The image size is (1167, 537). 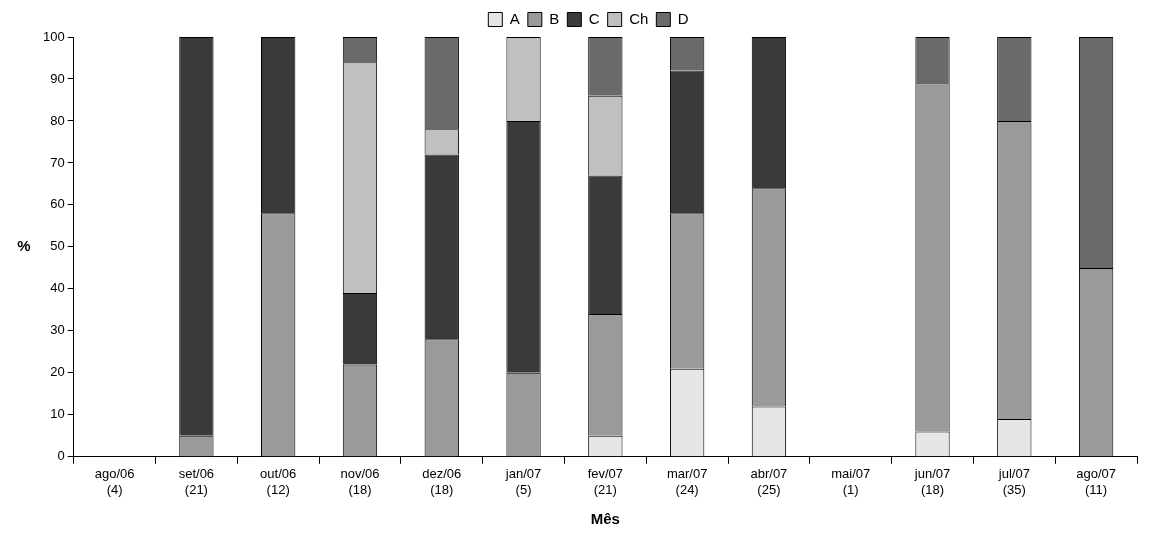 What do you see at coordinates (360, 481) in the screenshot?
I see `x-tick-label: nov/06 (18)` at bounding box center [360, 481].